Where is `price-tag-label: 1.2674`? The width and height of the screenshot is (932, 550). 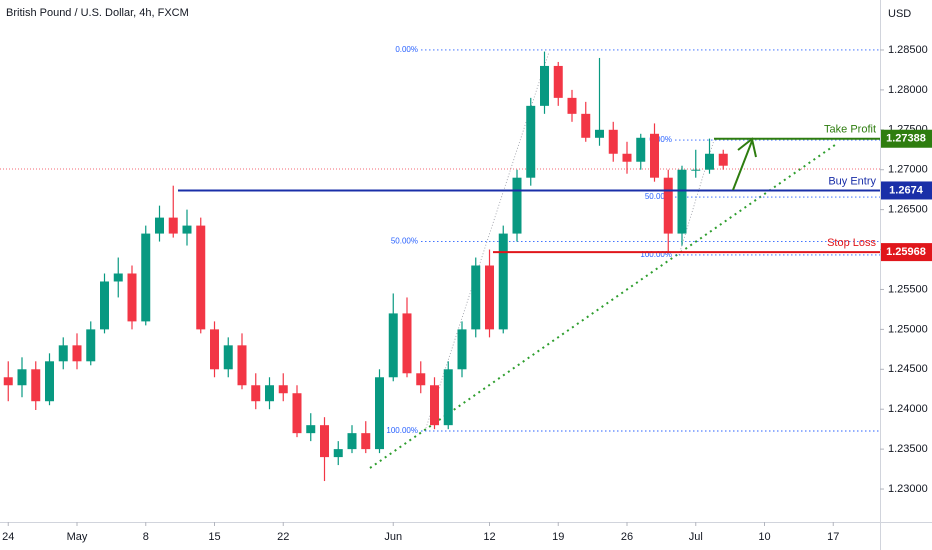 price-tag-label: 1.2674 is located at coordinates (906, 190).